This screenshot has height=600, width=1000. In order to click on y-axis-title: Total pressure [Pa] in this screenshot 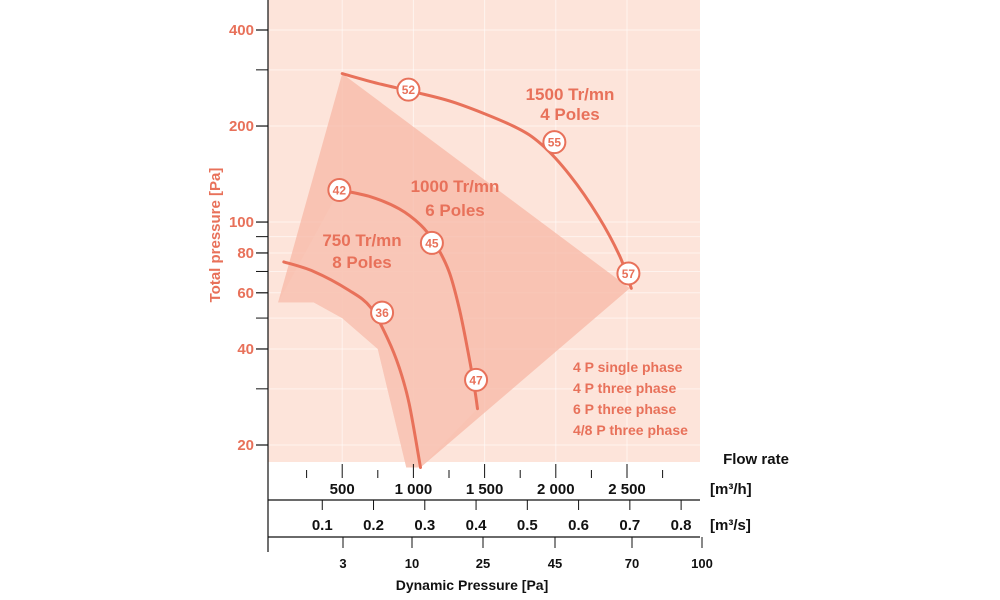, I will do `click(215, 235)`.